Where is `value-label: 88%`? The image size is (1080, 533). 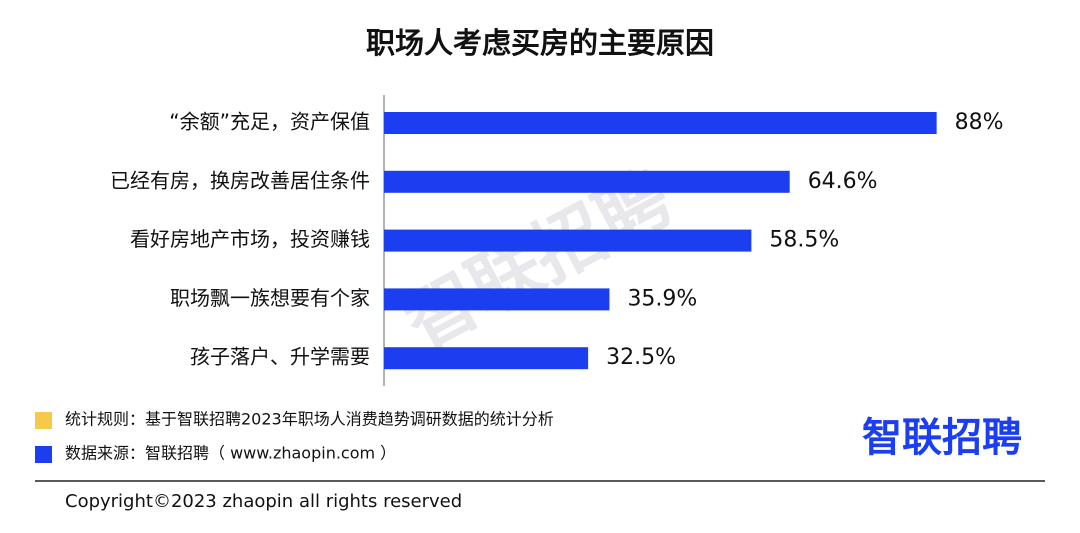 value-label: 88% is located at coordinates (979, 122).